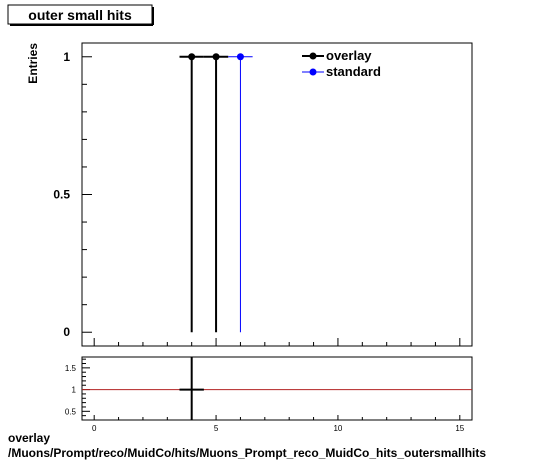 Image resolution: width=546 pixels, height=462 pixels. Describe the element at coordinates (216, 193) in the screenshot. I see `main-data-marks` at that location.